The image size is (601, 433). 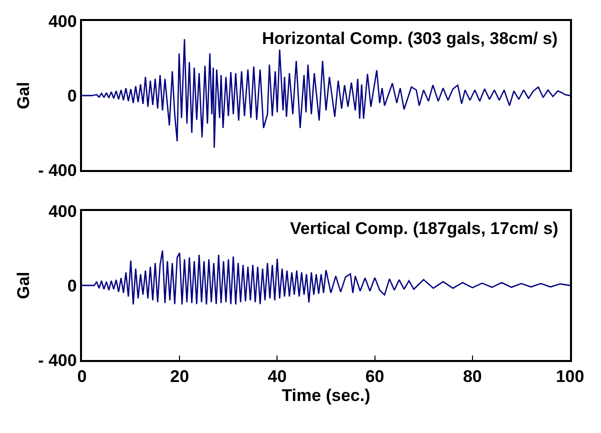 What do you see at coordinates (277, 376) in the screenshot?
I see `x-tick-label: 40` at bounding box center [277, 376].